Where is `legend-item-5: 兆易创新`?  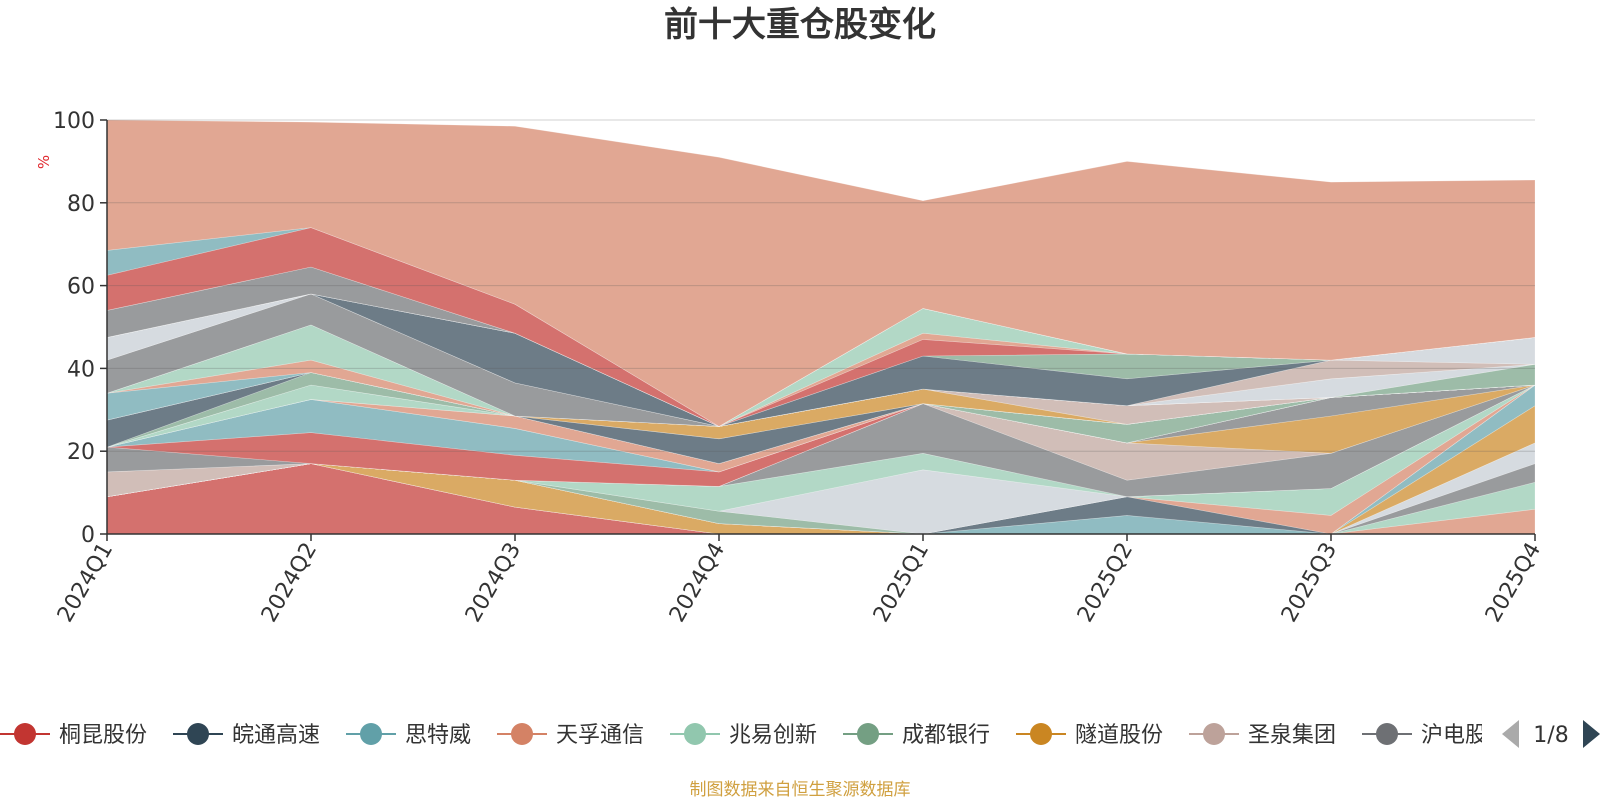 legend-item-5: 兆易创新 is located at coordinates (743, 735).